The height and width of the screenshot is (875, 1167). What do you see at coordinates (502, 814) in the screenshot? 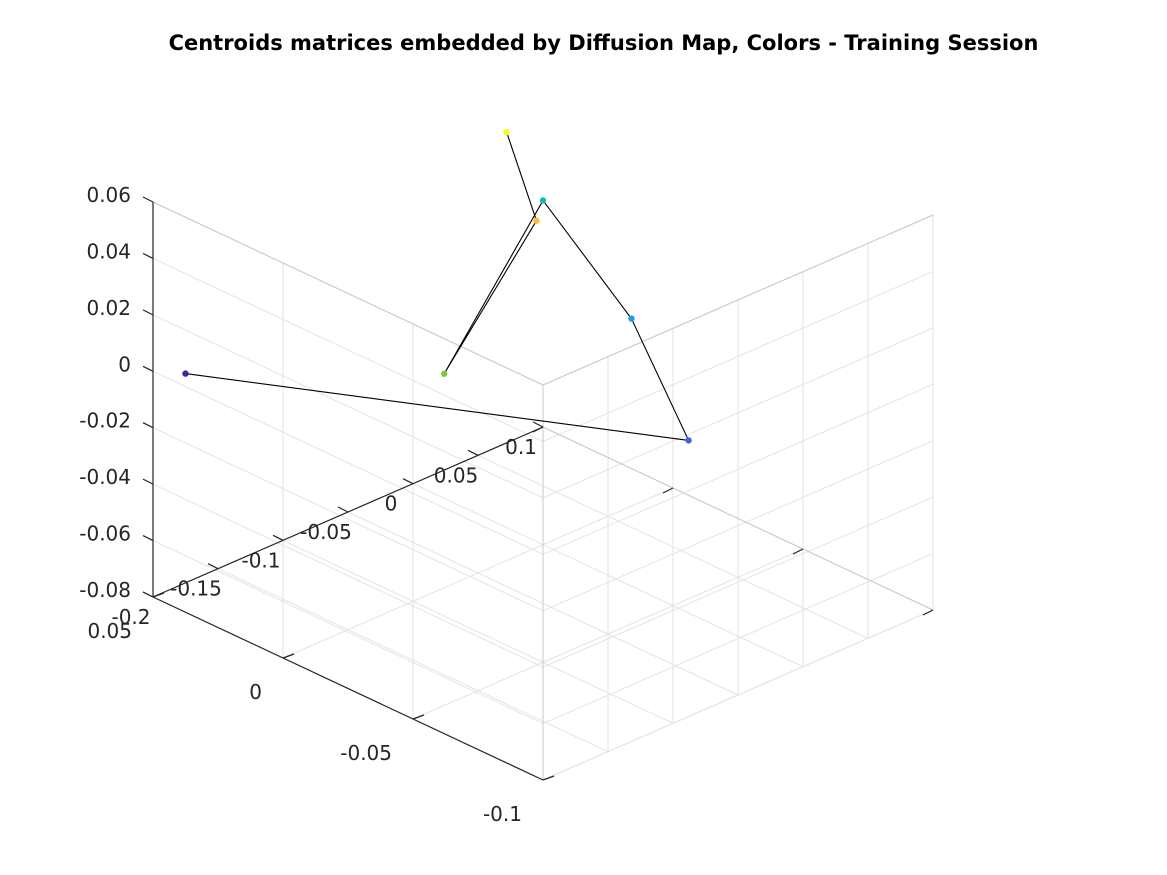
I see `y-tick-label: -0.1` at bounding box center [502, 814].